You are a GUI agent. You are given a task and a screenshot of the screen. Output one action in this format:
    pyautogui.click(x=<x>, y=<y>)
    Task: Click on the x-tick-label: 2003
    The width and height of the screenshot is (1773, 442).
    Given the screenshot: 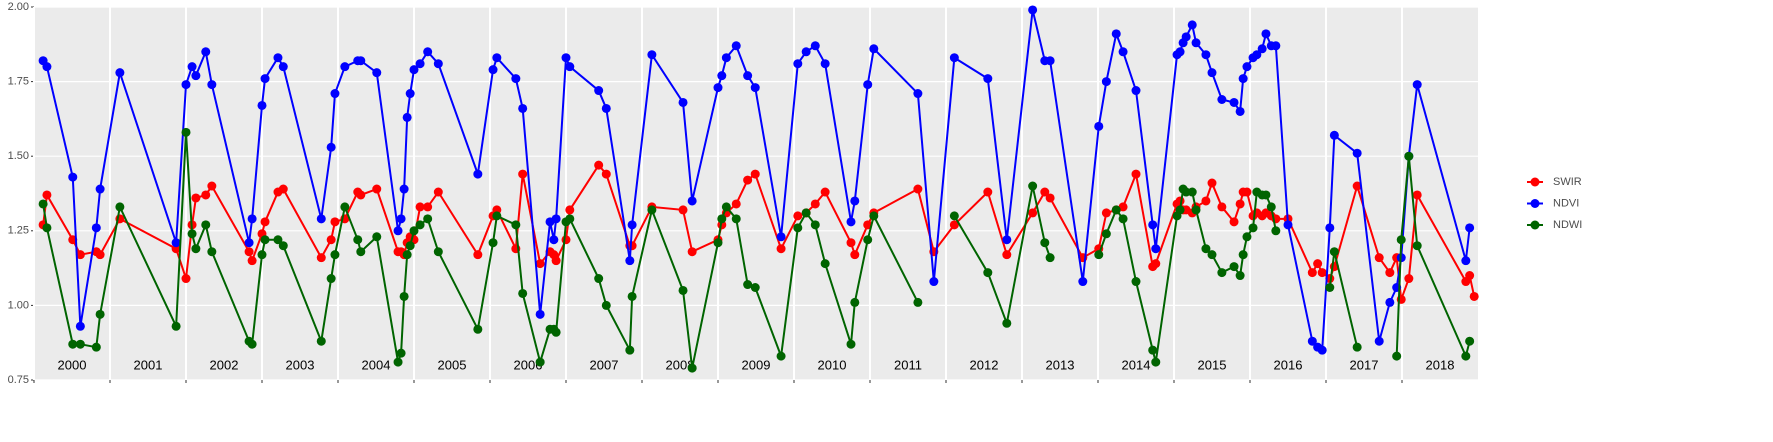 What is the action you would take?
    pyautogui.click(x=300, y=364)
    